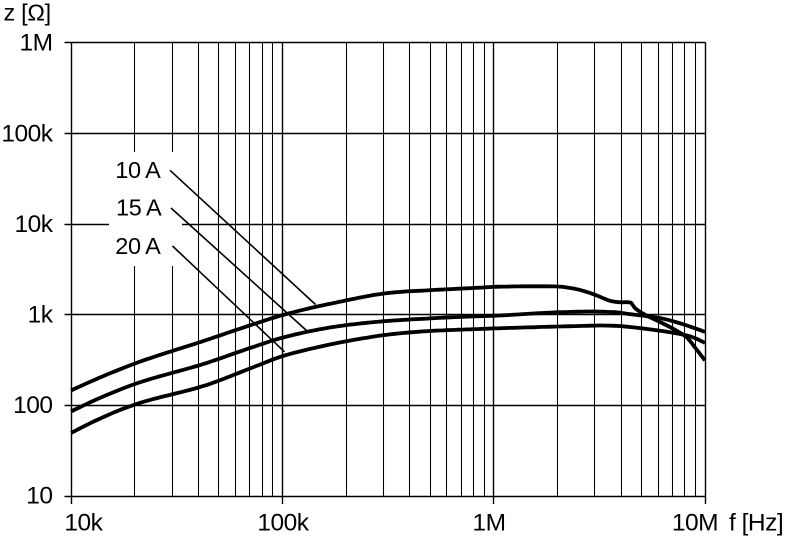  I want to click on svg-text: 1k, so click(41, 315).